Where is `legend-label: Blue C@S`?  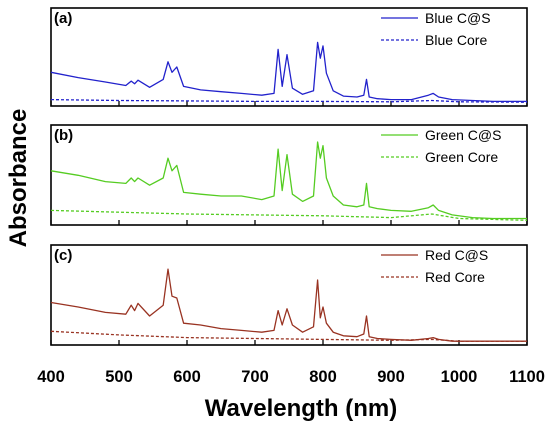
legend-label: Blue C@S is located at coordinates (458, 18).